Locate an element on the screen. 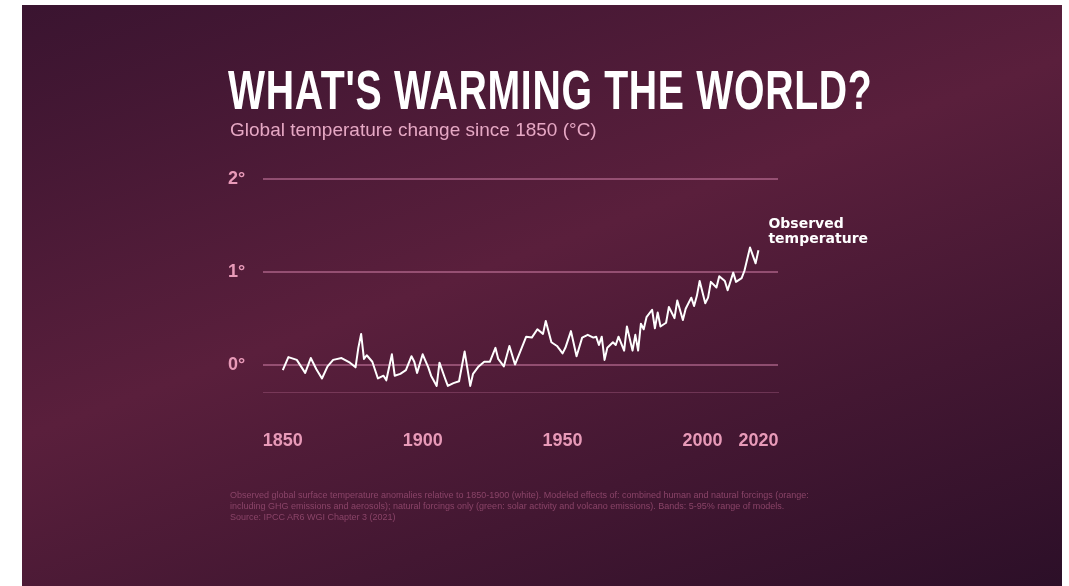 Image resolution: width=1069 pixels, height=586 pixels. chart-subtitle: Global temperature change since 1850 (°C) is located at coordinates (413, 130).